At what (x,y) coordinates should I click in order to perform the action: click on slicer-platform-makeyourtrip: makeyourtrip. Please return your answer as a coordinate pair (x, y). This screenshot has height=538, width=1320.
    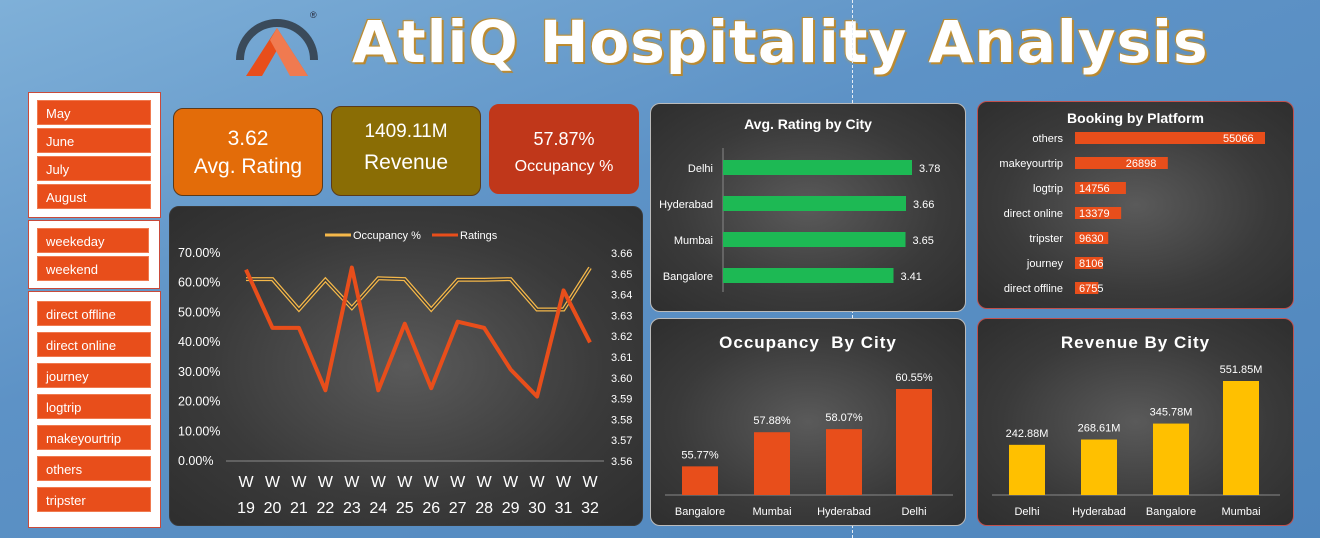
    Looking at the image, I should click on (94, 437).